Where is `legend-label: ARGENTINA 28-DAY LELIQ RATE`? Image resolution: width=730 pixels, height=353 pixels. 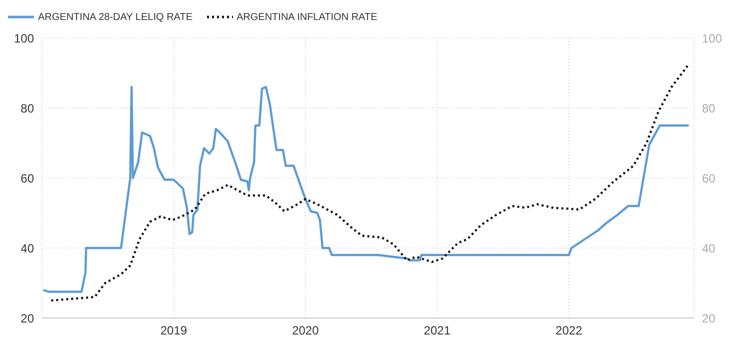 legend-label: ARGENTINA 28-DAY LELIQ RATE is located at coordinates (115, 17).